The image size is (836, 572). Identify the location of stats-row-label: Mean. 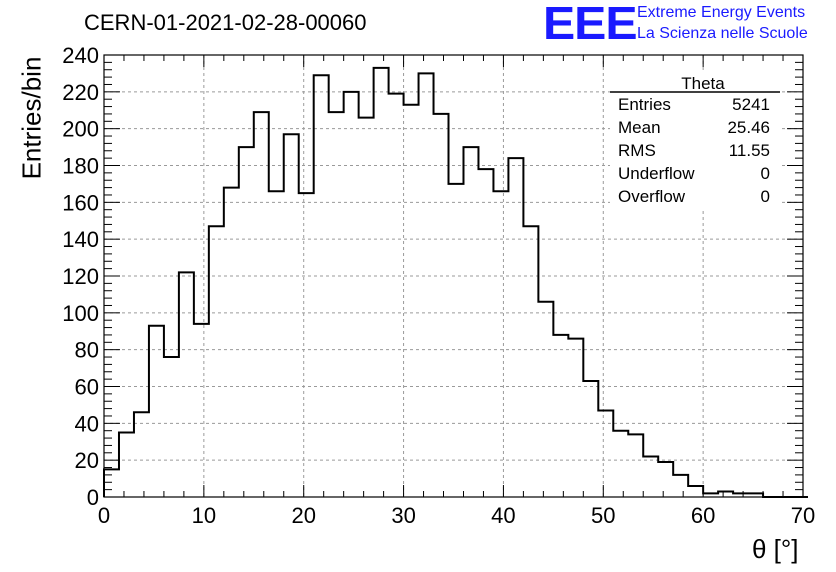
(639, 127).